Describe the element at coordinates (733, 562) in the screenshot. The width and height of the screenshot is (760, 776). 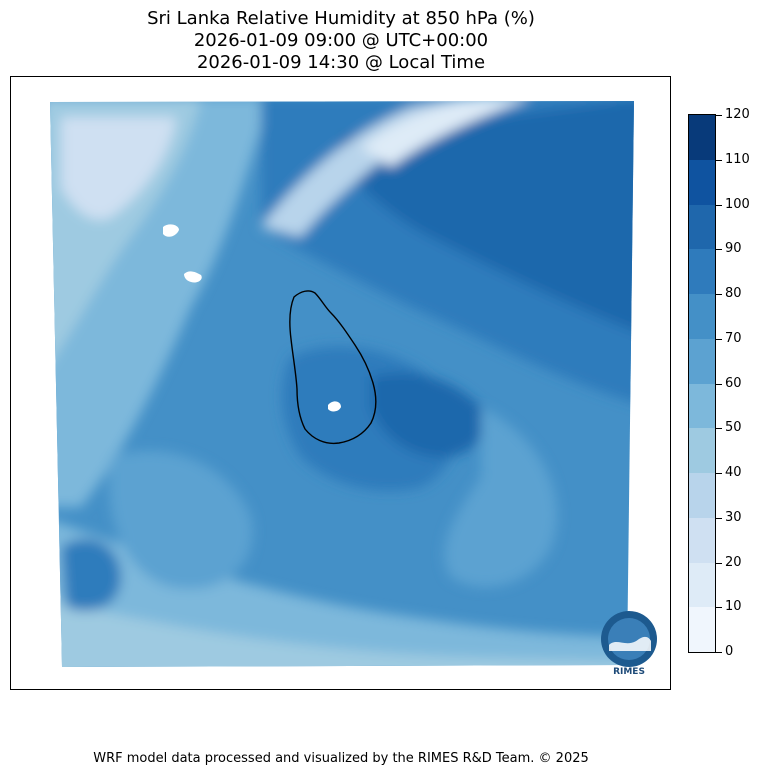
I see `colorbar-tick-label: 20` at that location.